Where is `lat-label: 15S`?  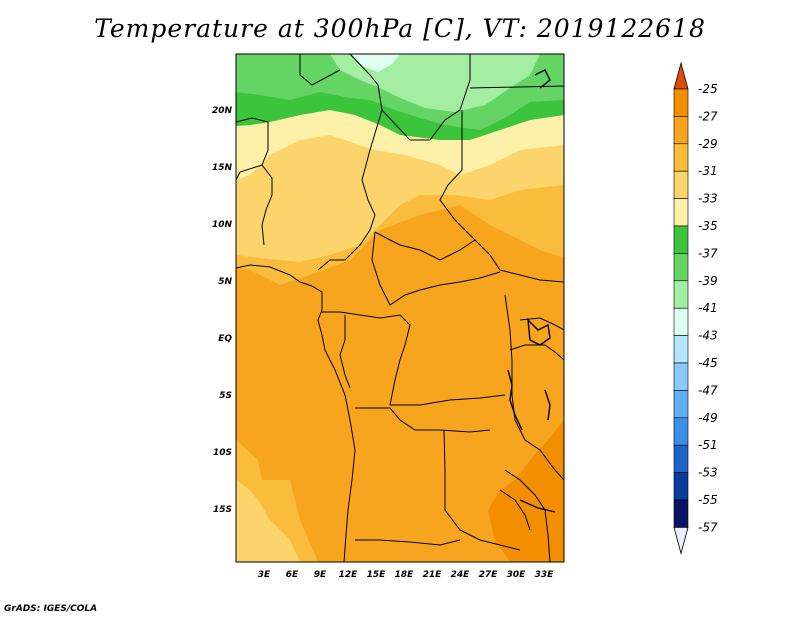 lat-label: 15S is located at coordinates (222, 510).